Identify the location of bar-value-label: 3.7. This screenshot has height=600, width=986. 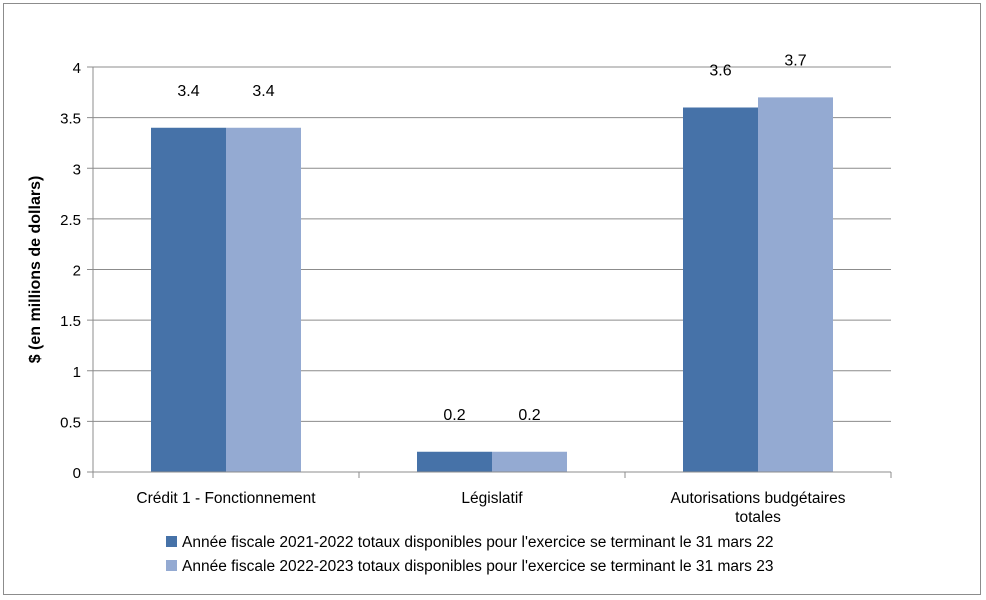
(795, 60).